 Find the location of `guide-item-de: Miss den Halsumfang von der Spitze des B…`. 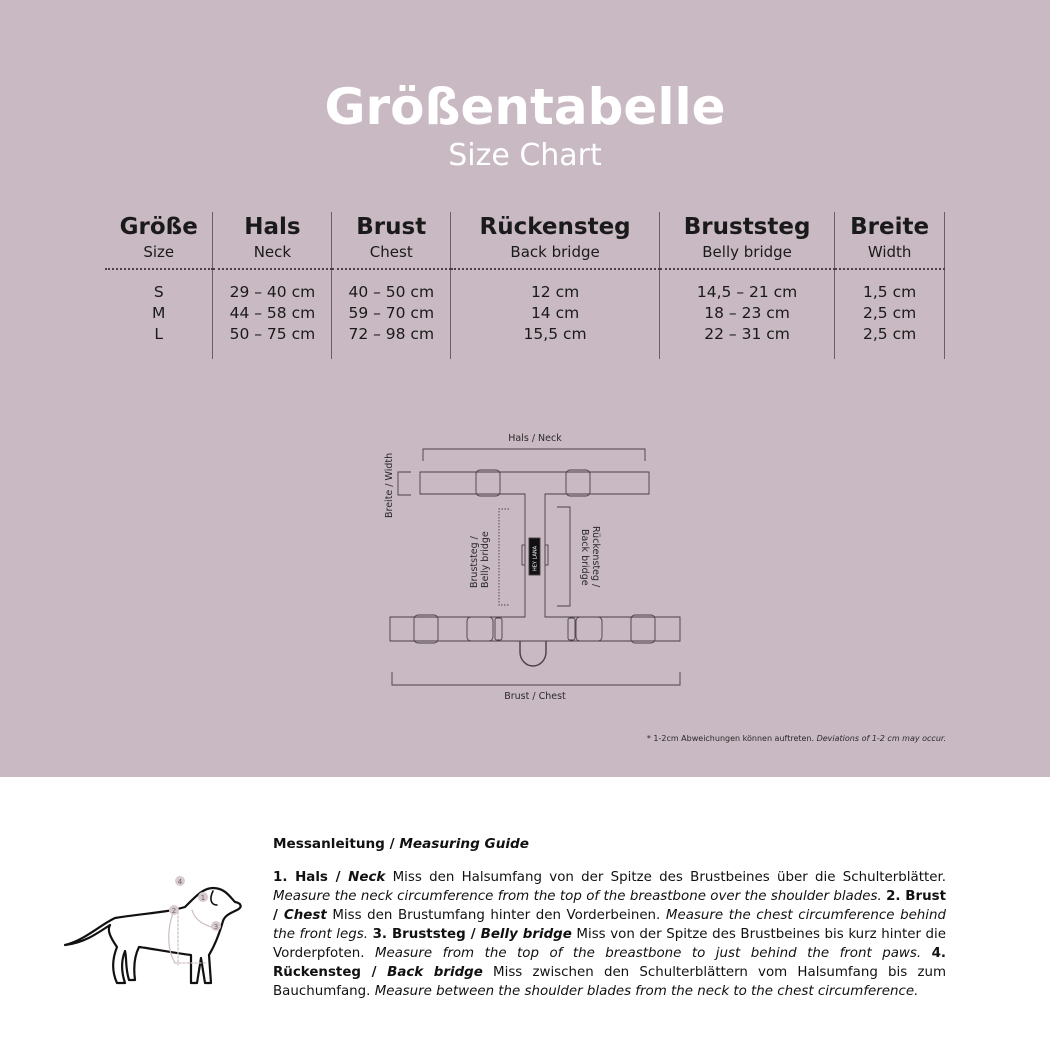

guide-item-de: Miss den Halsumfang von der Spitze des B… is located at coordinates (666, 877).